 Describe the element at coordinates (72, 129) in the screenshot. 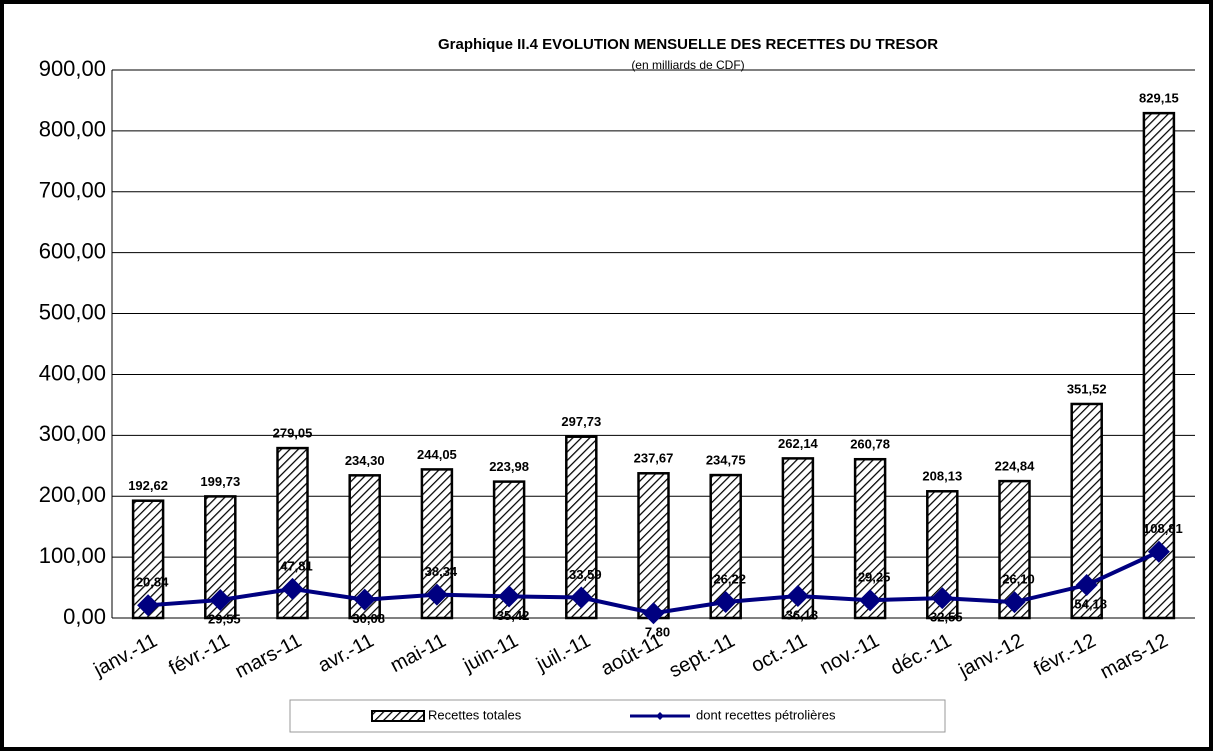

I see `y-tick-label: 800,00` at that location.